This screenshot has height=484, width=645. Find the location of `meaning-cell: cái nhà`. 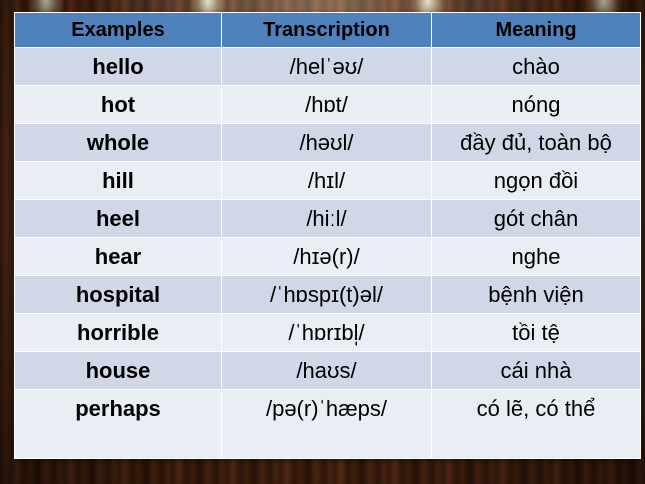

meaning-cell: cái nhà is located at coordinates (536, 370).